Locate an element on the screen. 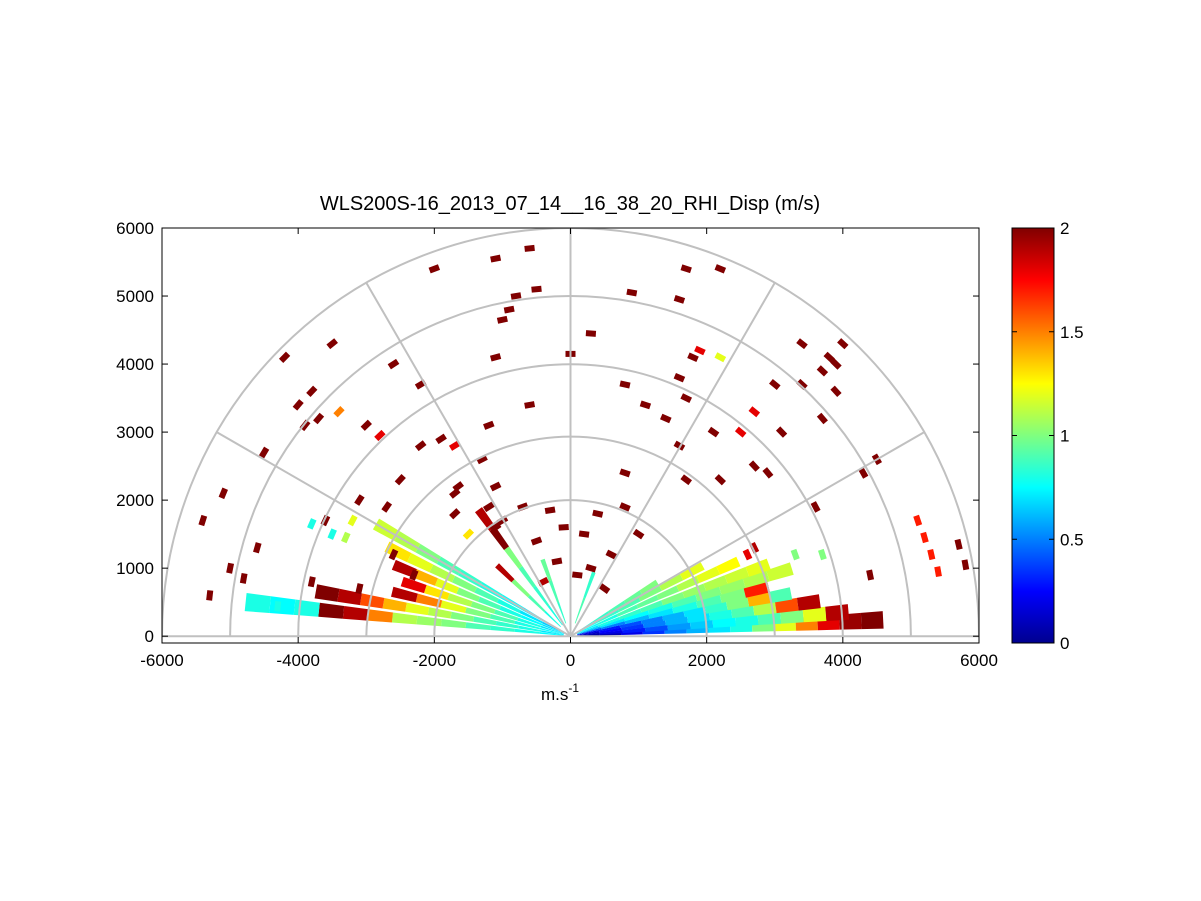  y-tick-label: 2000 is located at coordinates (135, 500).